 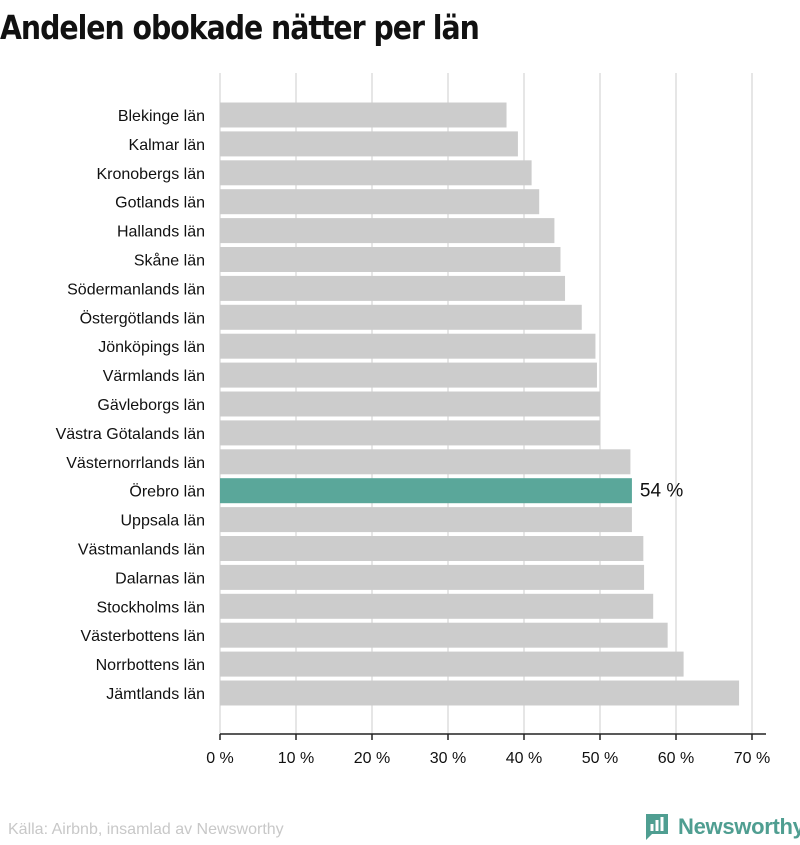 What do you see at coordinates (161, 232) in the screenshot?
I see `category-label: Hallands län` at bounding box center [161, 232].